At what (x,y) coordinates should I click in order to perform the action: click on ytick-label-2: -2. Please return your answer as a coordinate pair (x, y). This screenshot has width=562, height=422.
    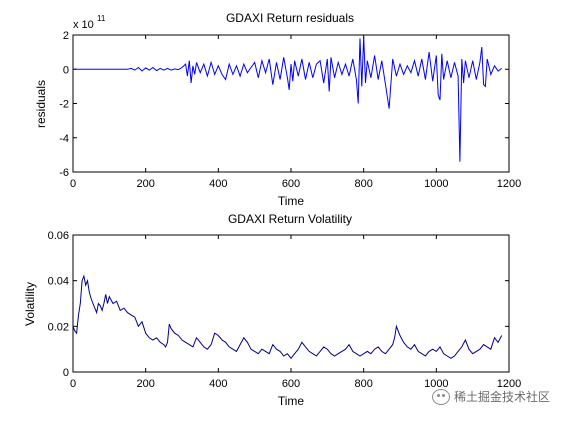
    Looking at the image, I should click on (64, 105).